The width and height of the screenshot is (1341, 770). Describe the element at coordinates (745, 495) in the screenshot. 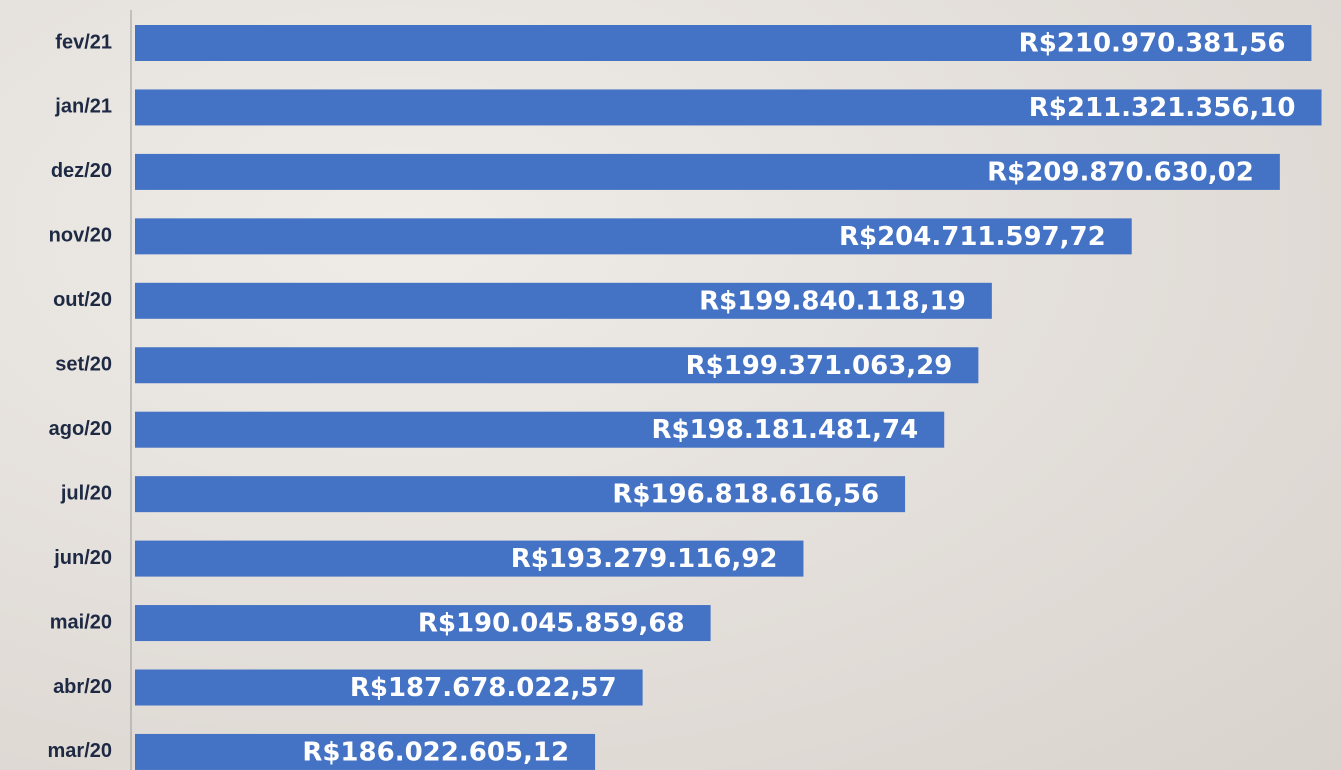

I see `value-label: R$196.818.616,56` at that location.